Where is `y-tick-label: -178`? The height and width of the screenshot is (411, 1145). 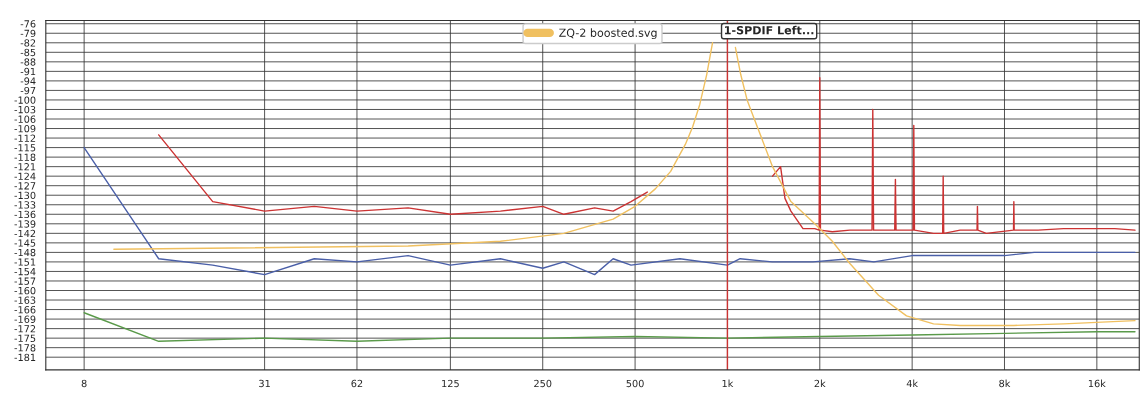 y-tick-label: -178 is located at coordinates (25, 348).